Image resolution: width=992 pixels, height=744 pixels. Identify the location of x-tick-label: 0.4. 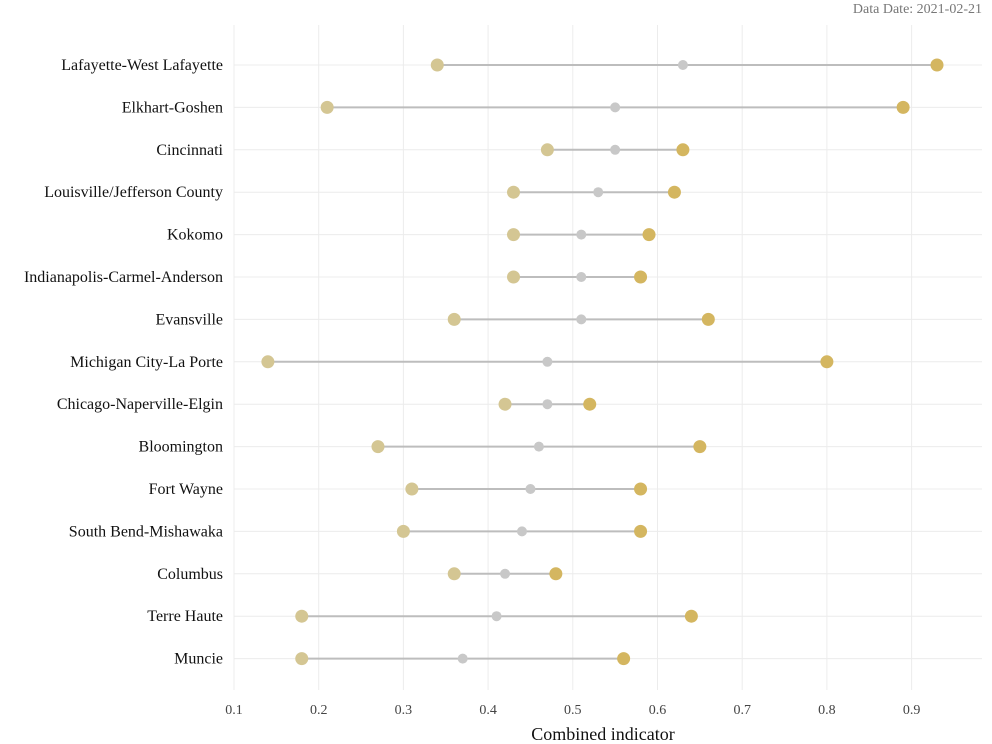
(488, 710).